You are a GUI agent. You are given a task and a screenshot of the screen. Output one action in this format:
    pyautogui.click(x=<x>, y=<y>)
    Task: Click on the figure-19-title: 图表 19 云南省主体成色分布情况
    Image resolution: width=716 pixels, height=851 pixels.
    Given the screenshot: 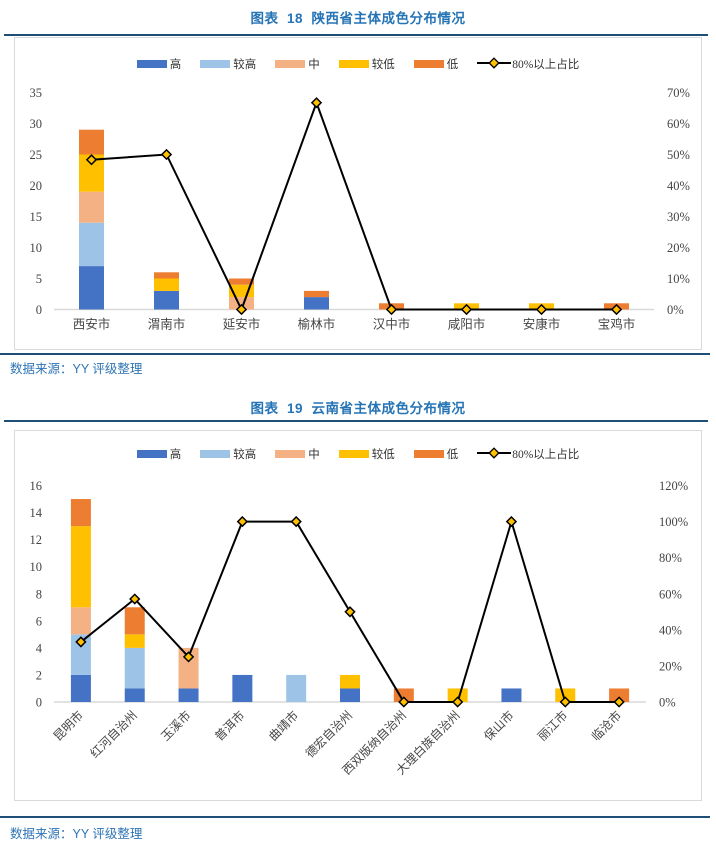 What is the action you would take?
    pyautogui.click(x=358, y=408)
    